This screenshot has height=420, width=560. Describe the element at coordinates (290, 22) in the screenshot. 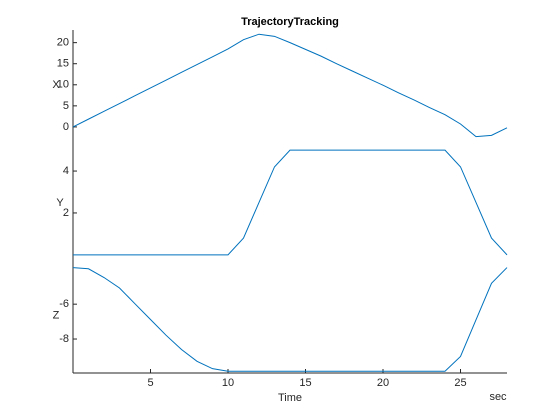

I see `chart-title: TrajectoryTracking` at that location.